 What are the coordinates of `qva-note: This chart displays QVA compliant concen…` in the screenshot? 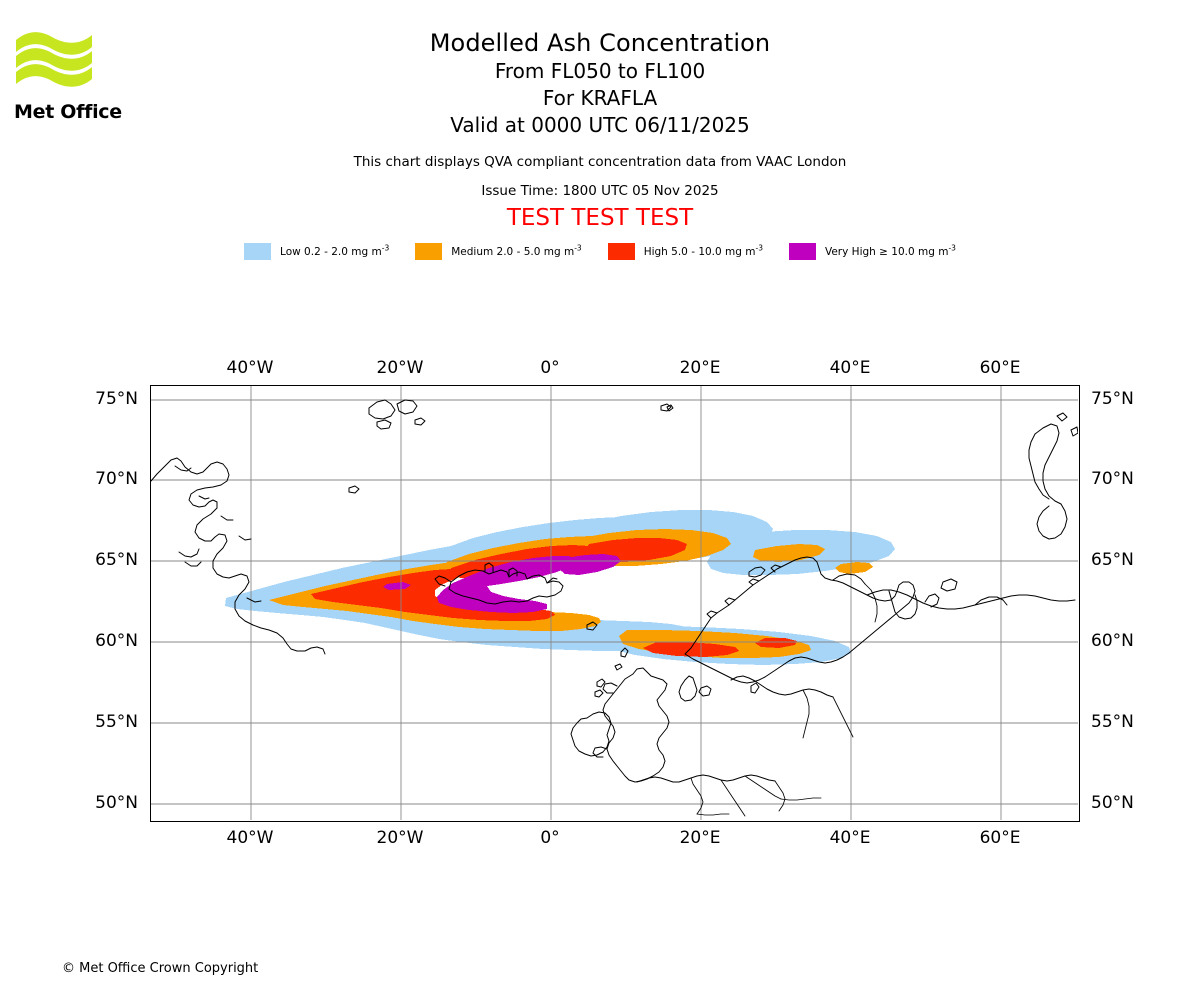 It's located at (600, 162).